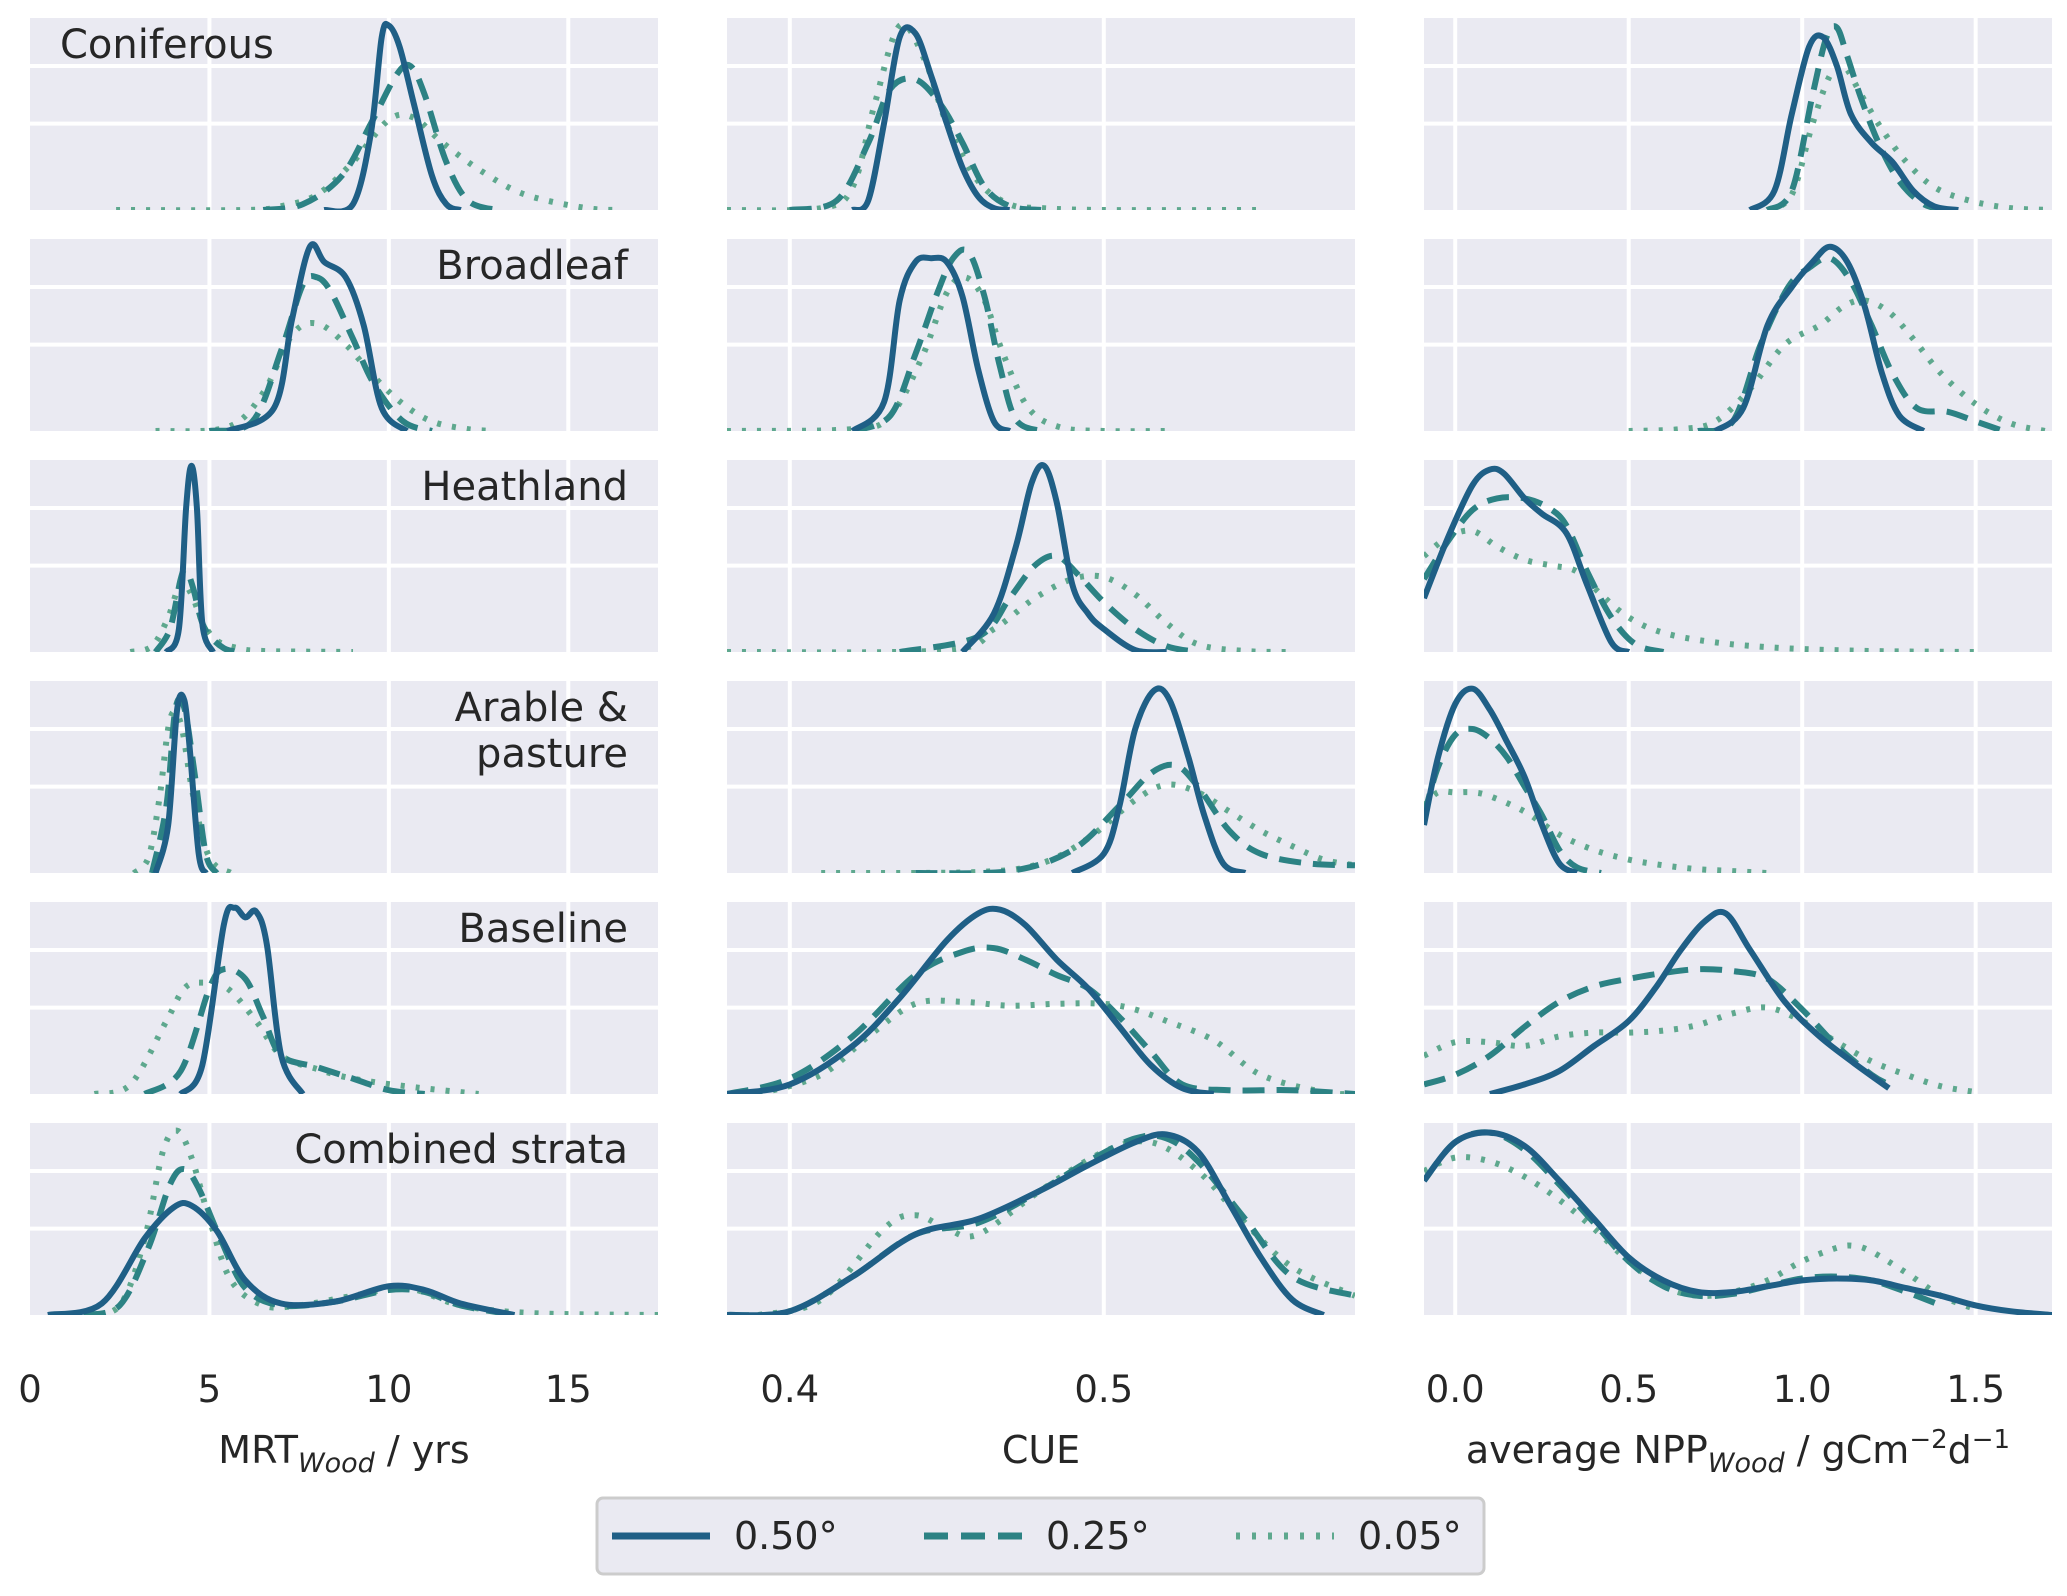 Image resolution: width=2067 pixels, height=1596 pixels. What do you see at coordinates (1802, 1389) in the screenshot?
I see `x-tick-label: 1.0` at bounding box center [1802, 1389].